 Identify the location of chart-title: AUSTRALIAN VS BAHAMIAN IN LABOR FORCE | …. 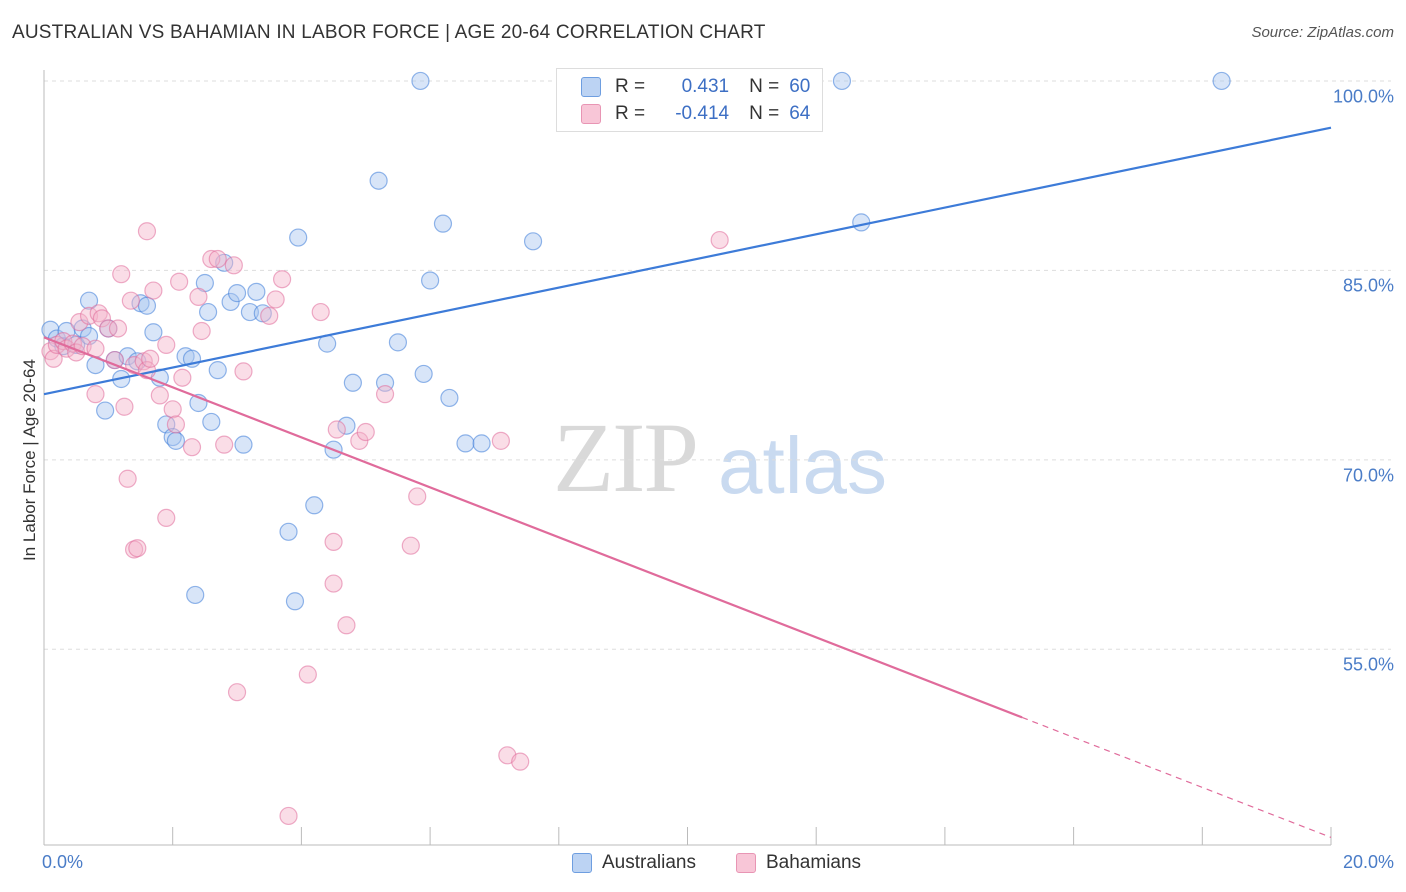
(389, 32).